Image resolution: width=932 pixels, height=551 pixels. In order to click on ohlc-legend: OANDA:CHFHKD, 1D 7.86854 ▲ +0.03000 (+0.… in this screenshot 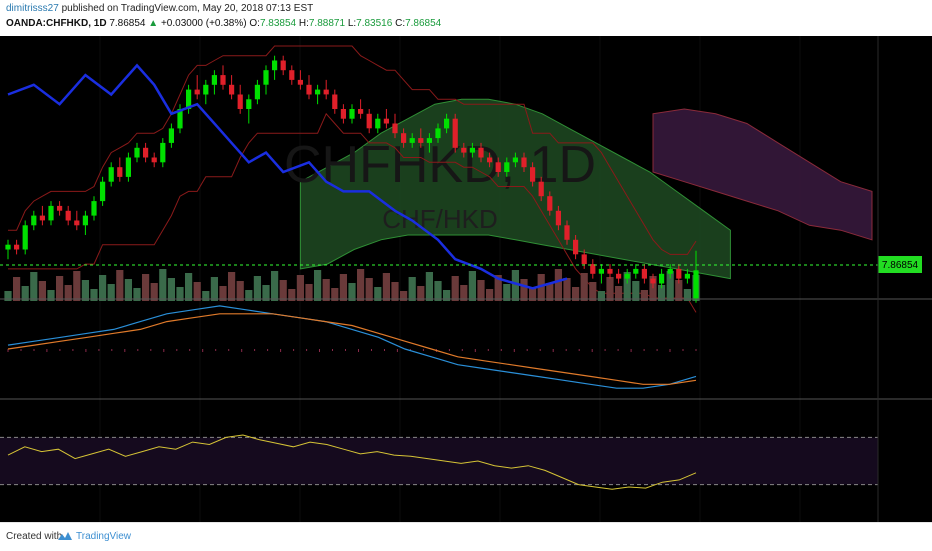, I will do `click(223, 23)`.